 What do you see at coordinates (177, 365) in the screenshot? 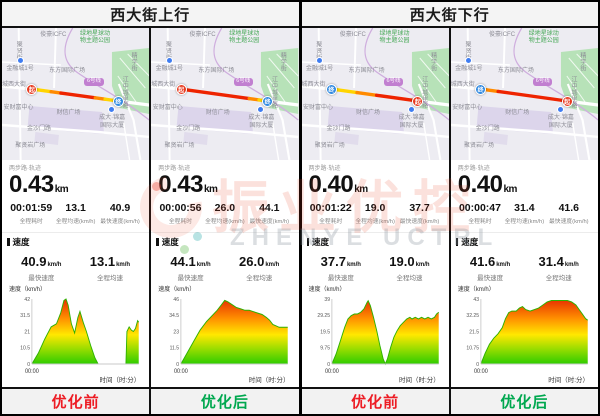
I see `svg-text: 0` at bounding box center [177, 365].